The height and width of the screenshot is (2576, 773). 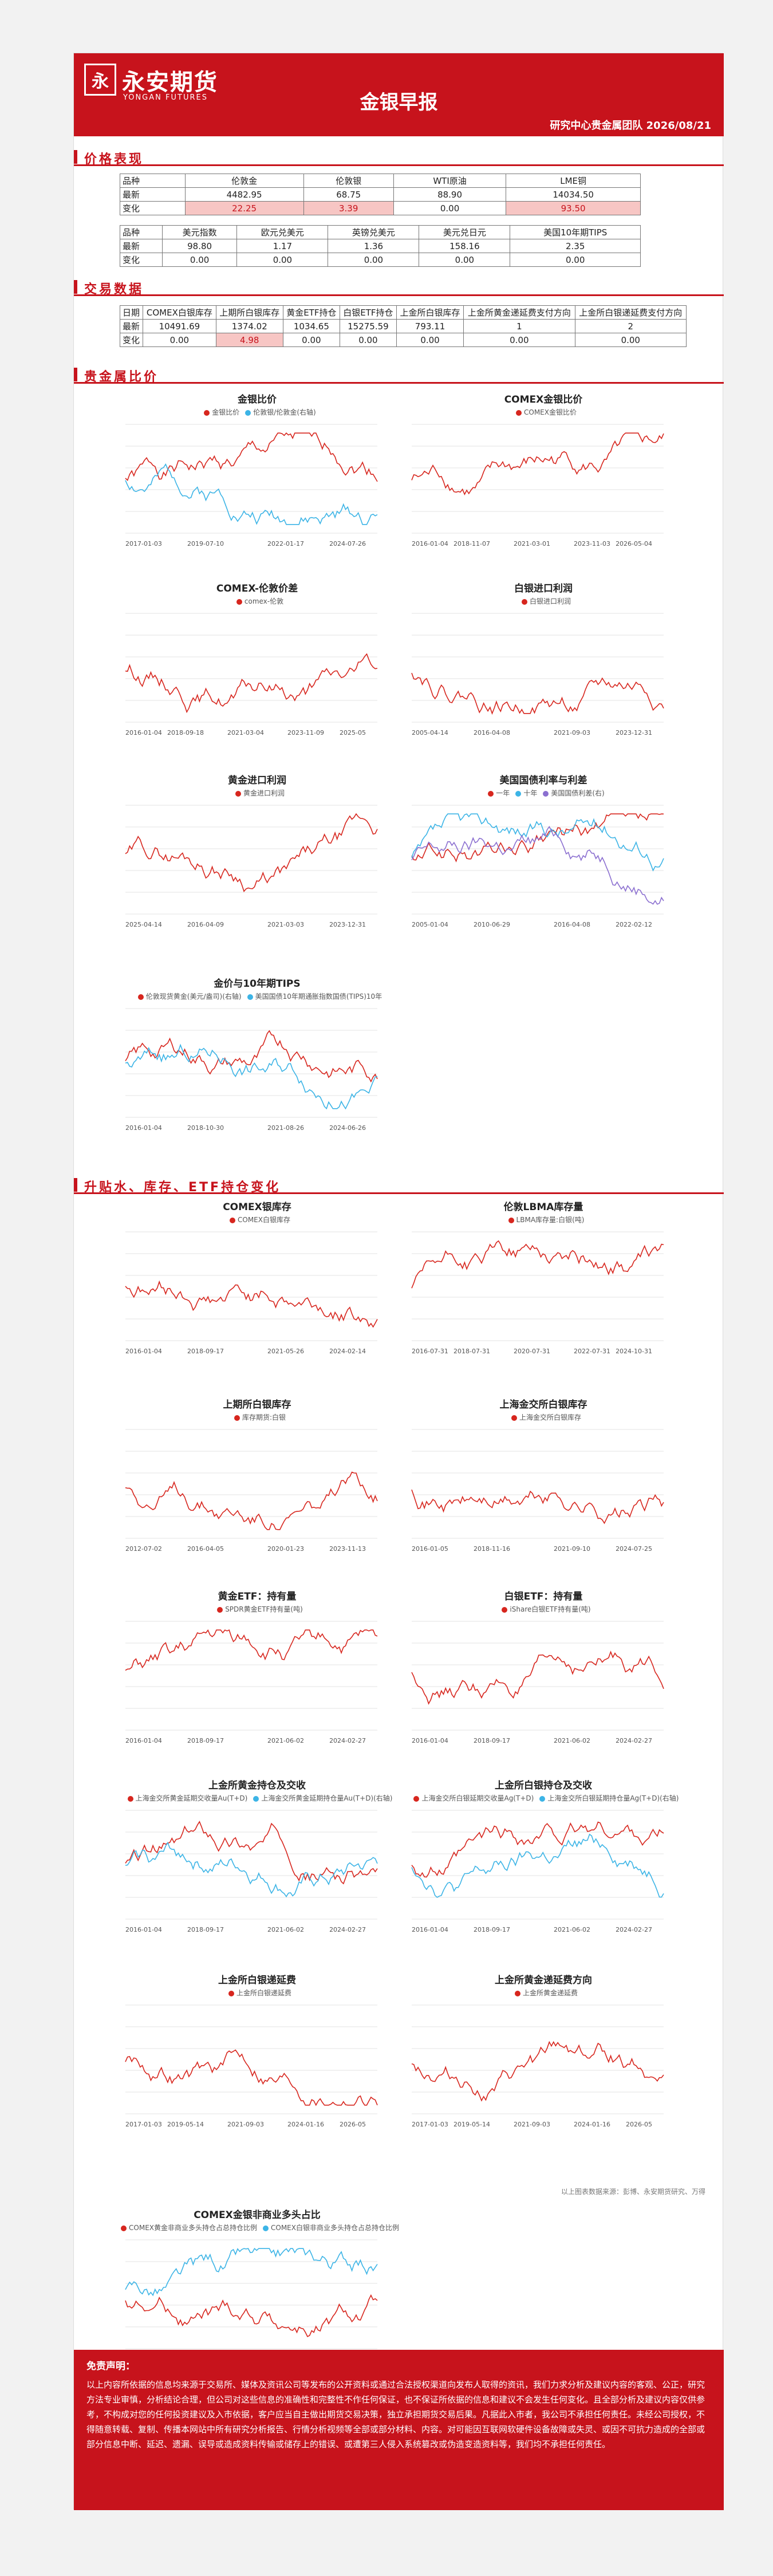 I want to click on table-header-cell: 白银ETF持仓, so click(x=368, y=313).